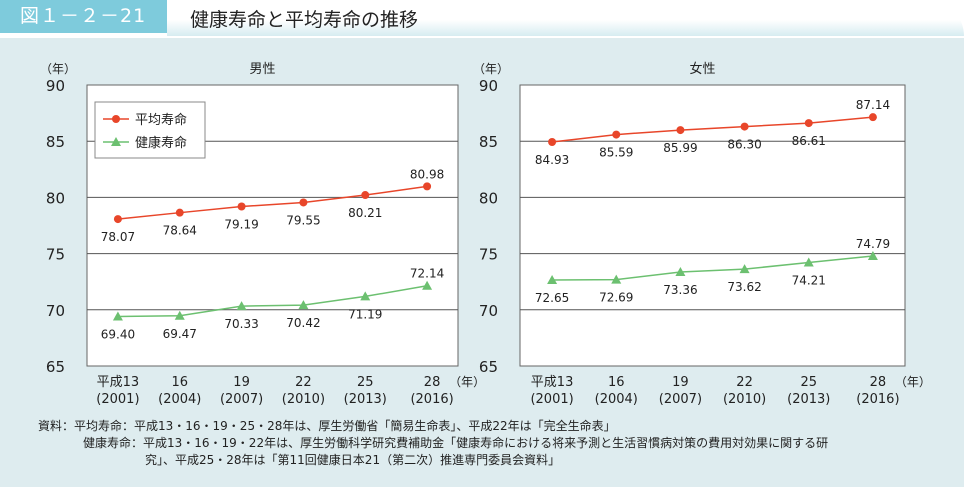  I want to click on data-label: 87.14, so click(873, 105).